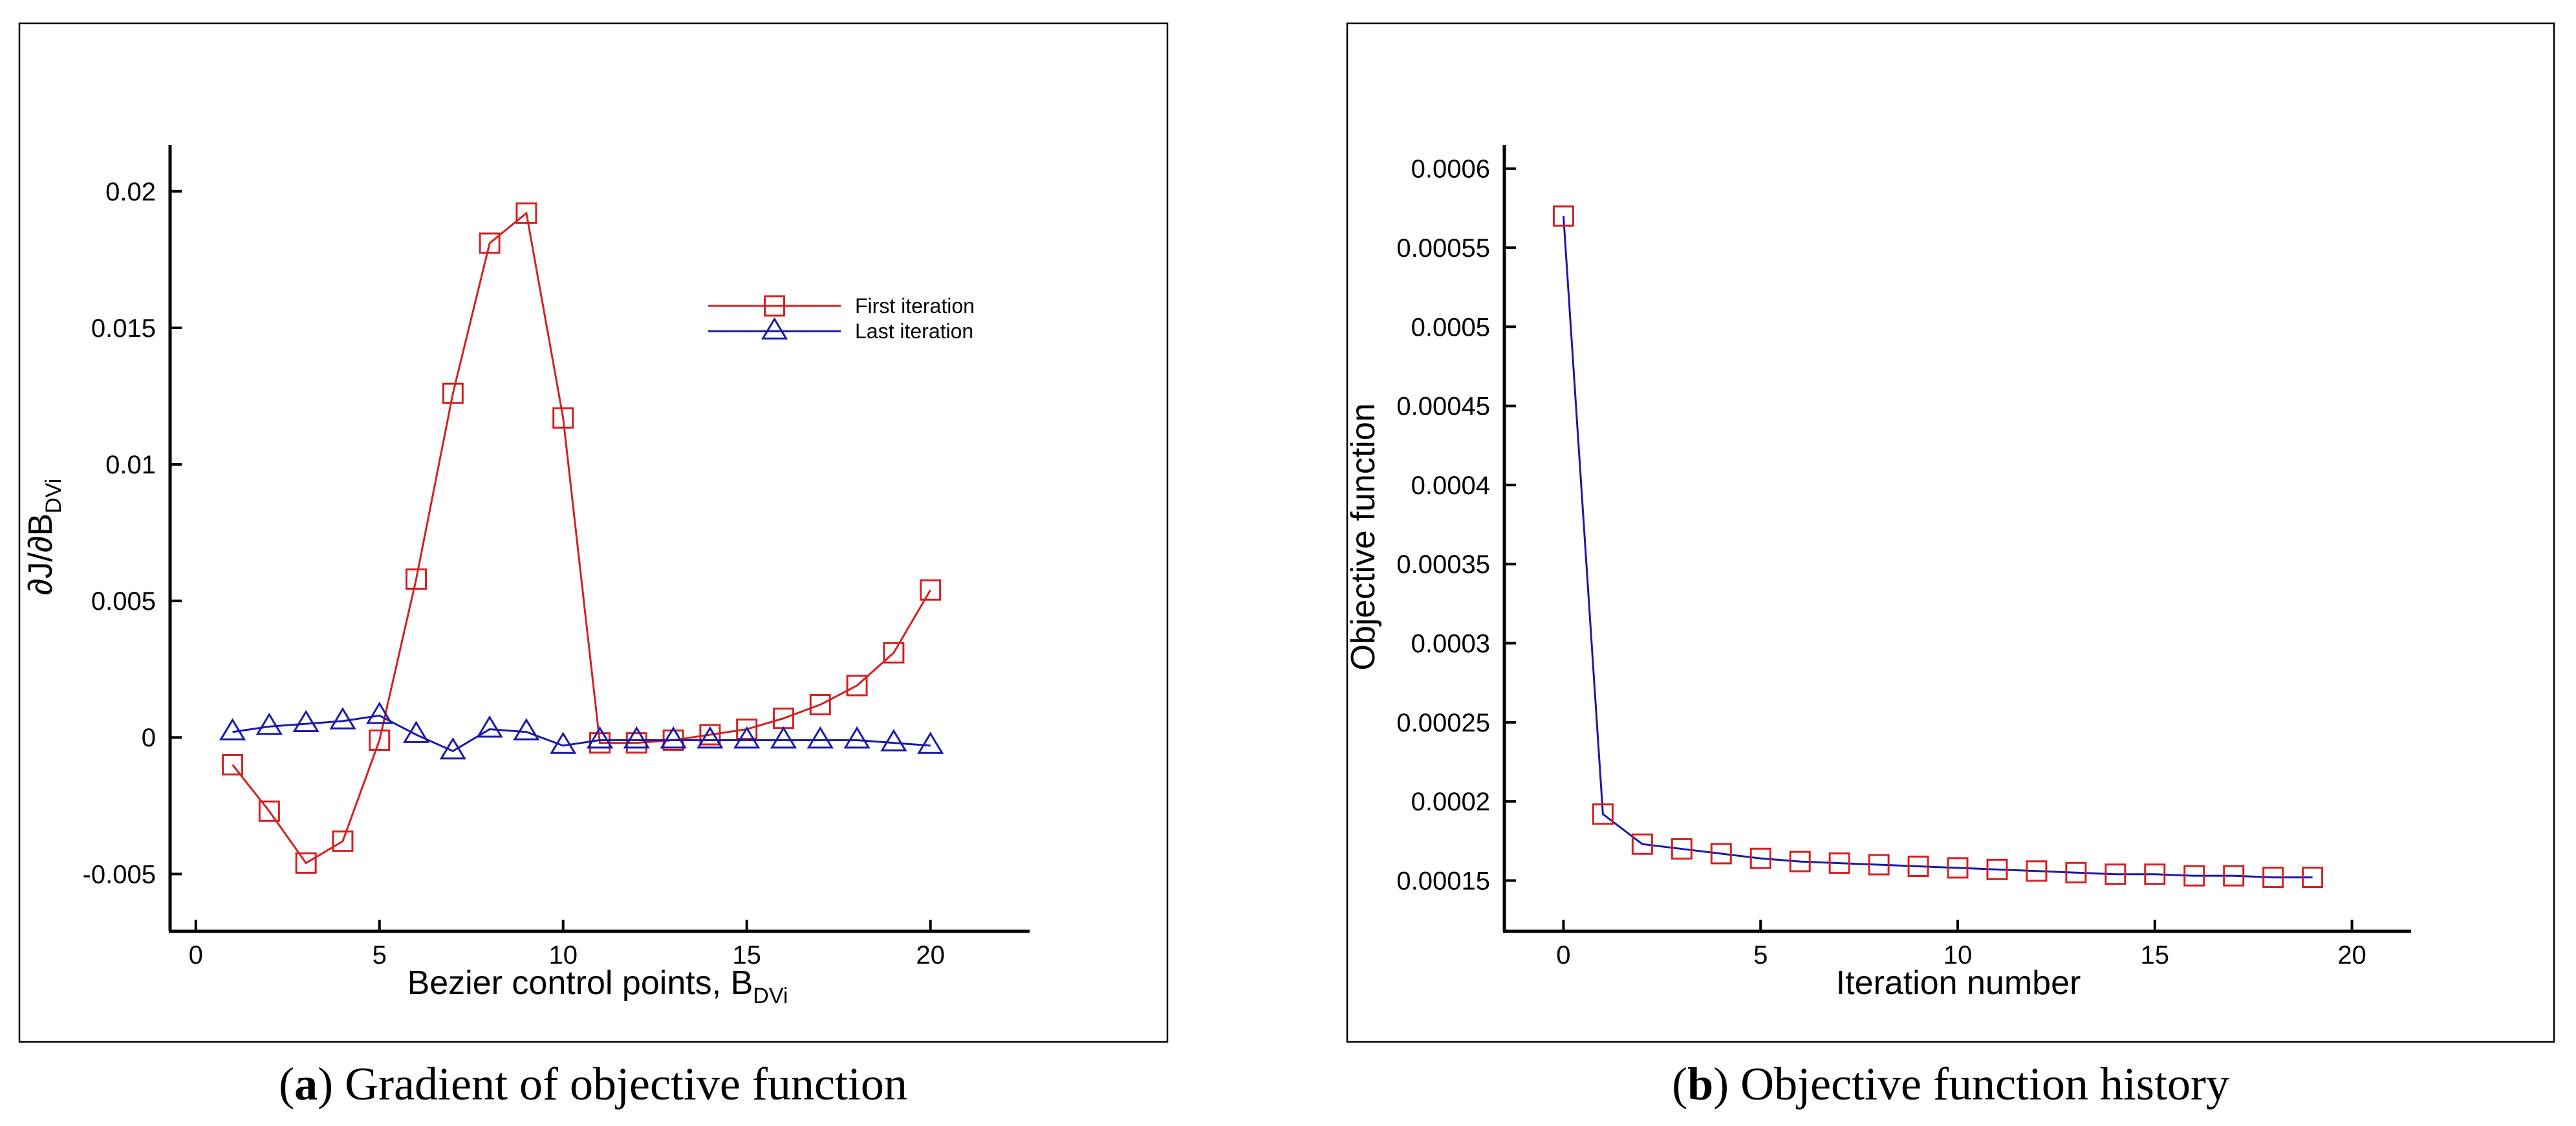  Describe the element at coordinates (120, 875) in the screenshot. I see `panel-a-y-tick-label: -0.005` at that location.